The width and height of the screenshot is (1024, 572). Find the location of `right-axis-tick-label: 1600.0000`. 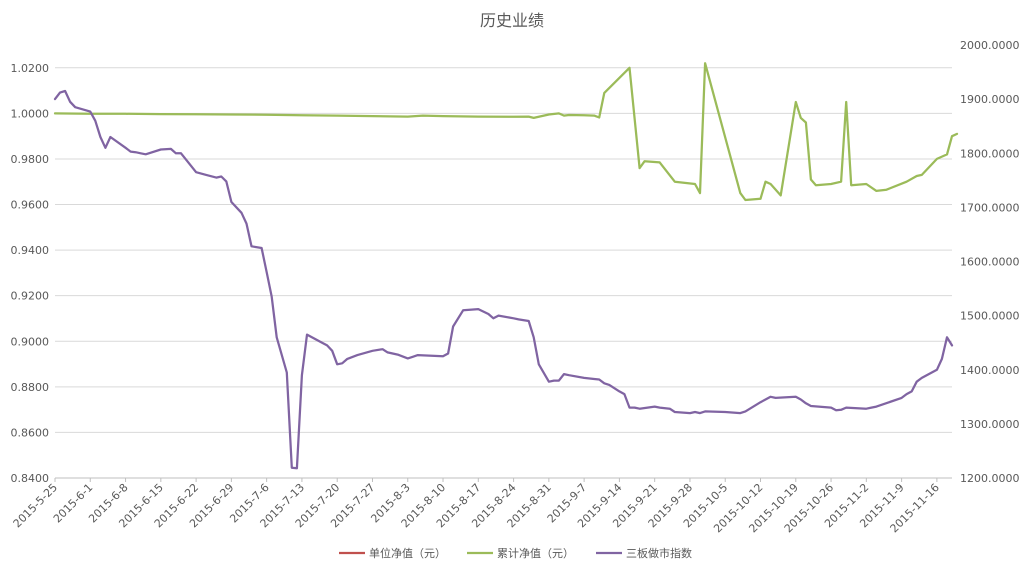

right-axis-tick-label: 1600.0000 is located at coordinates (990, 262).